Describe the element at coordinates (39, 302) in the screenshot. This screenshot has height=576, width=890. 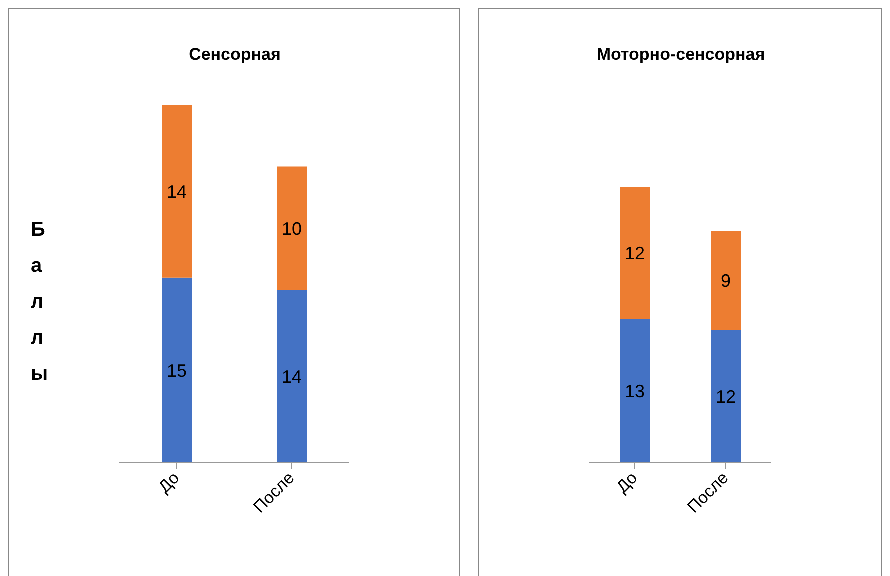
I see `y-axis-title: Баллы` at that location.